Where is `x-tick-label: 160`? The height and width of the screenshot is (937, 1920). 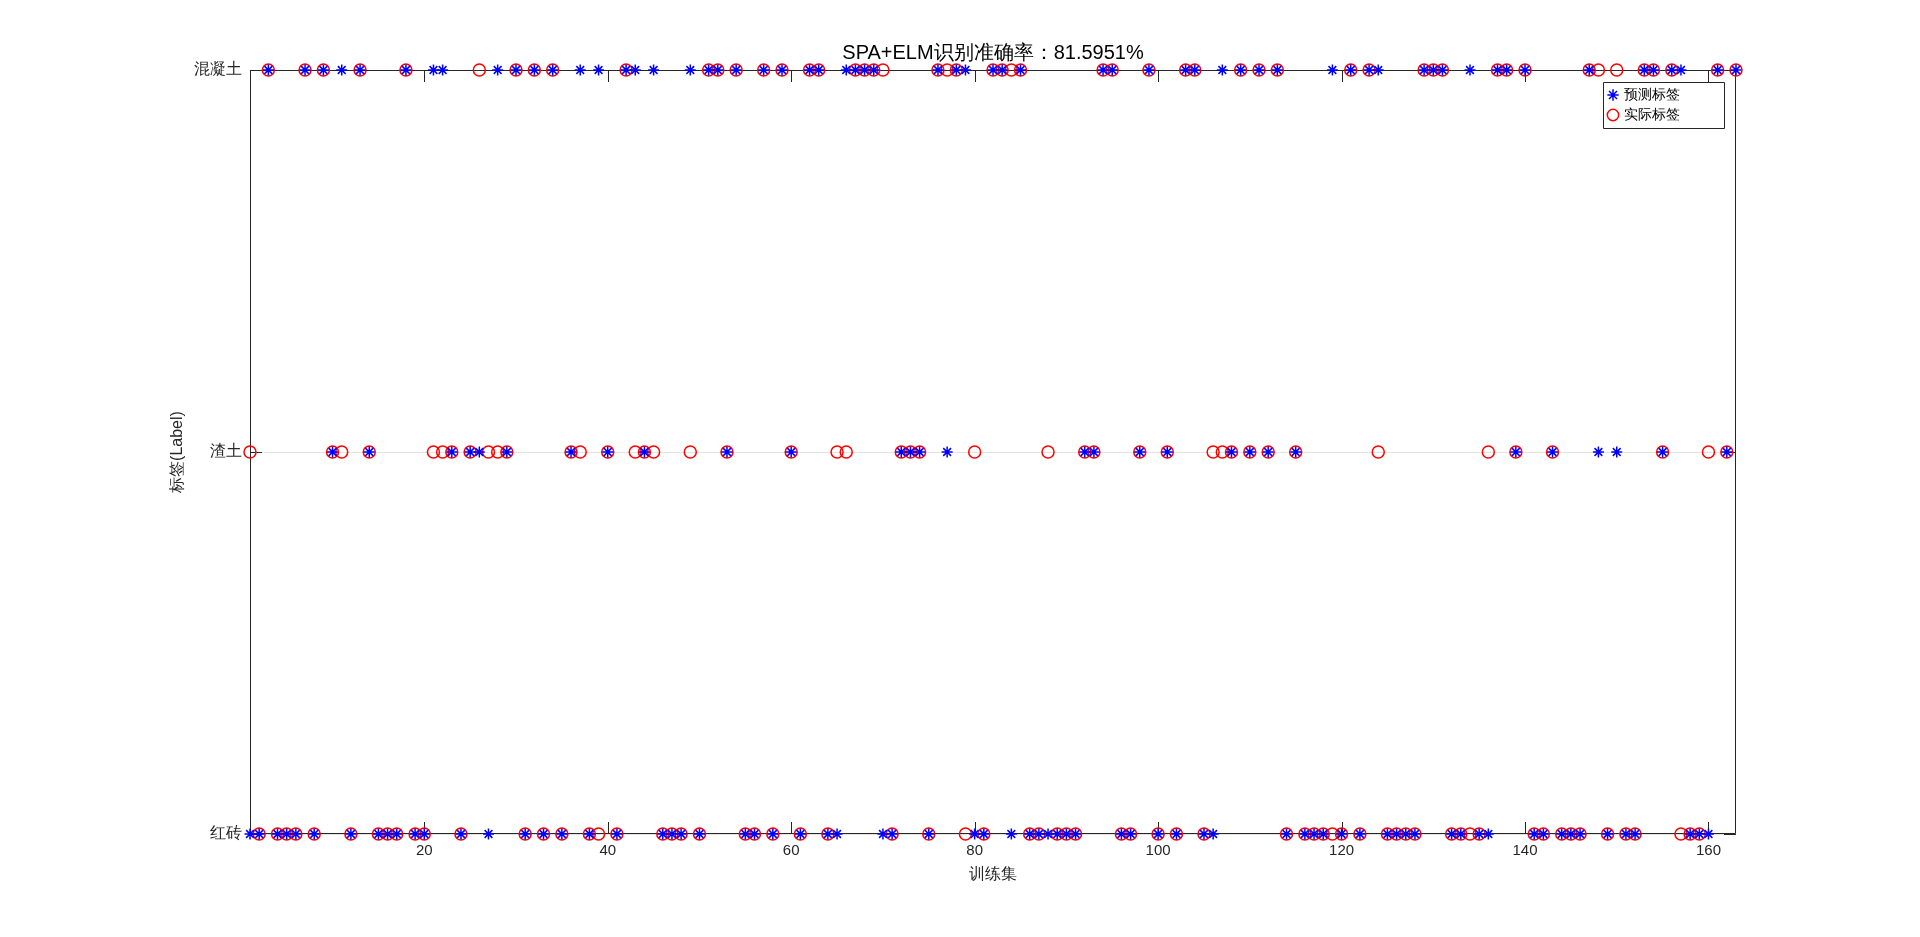 x-tick-label: 160 is located at coordinates (1708, 850).